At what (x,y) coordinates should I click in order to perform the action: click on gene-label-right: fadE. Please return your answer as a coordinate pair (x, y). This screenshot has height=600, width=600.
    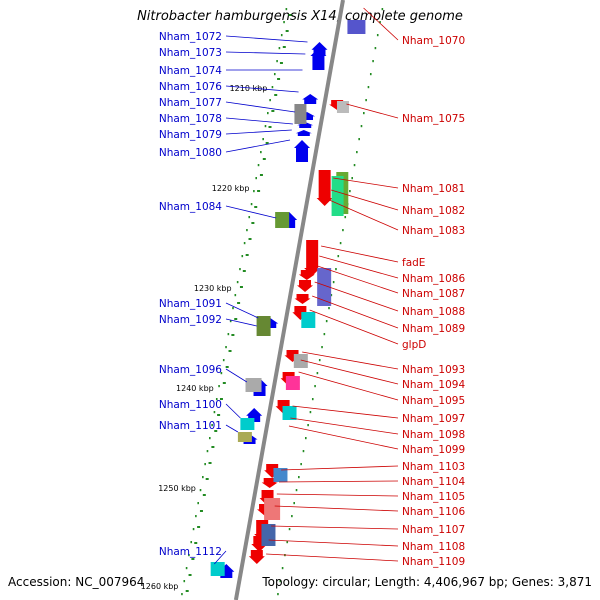
    Looking at the image, I should click on (413, 263).